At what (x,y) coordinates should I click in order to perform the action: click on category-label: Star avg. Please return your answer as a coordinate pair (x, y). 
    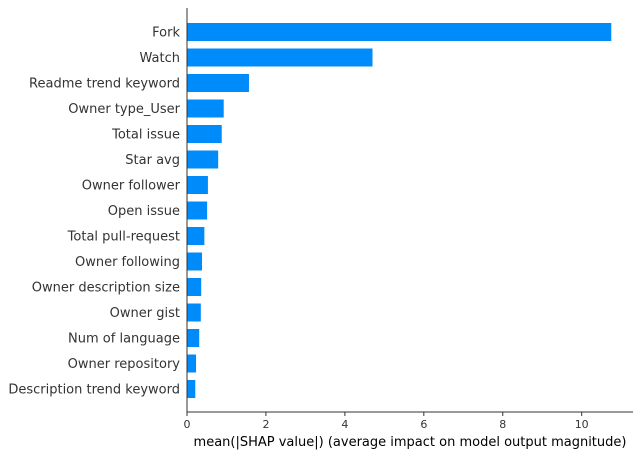
    Looking at the image, I should click on (152, 160).